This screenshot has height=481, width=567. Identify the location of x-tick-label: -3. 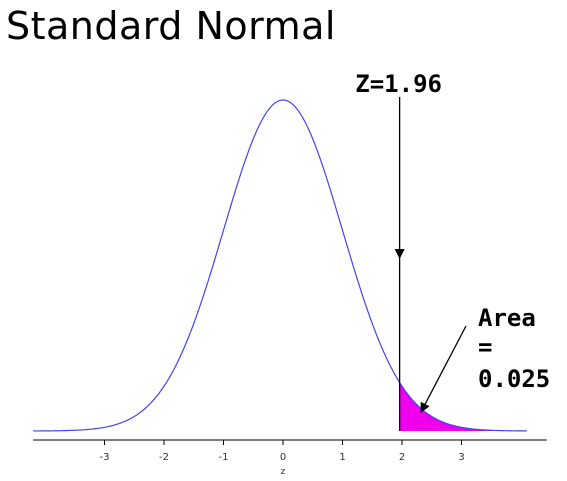
(105, 457).